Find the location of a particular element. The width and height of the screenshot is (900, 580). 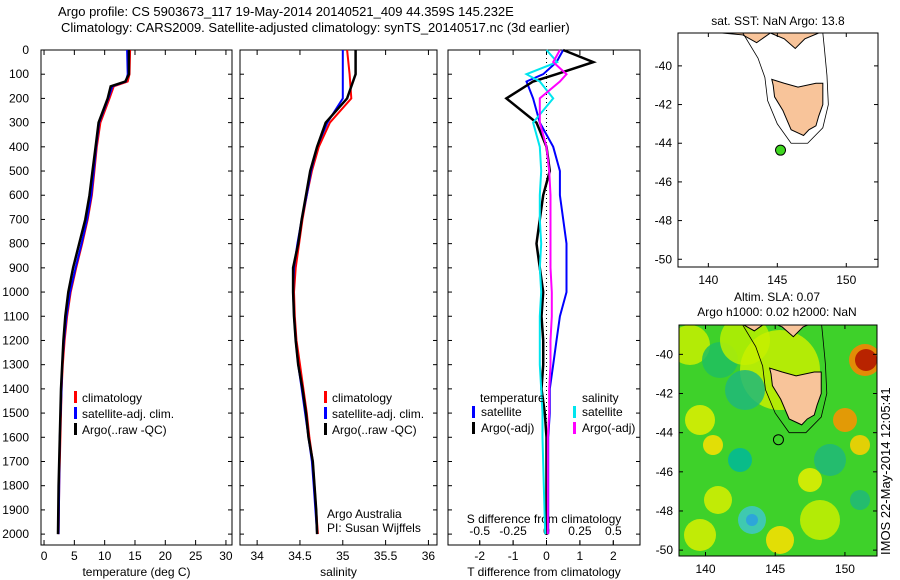

depth-tick-label: 1900 is located at coordinates (15, 510).